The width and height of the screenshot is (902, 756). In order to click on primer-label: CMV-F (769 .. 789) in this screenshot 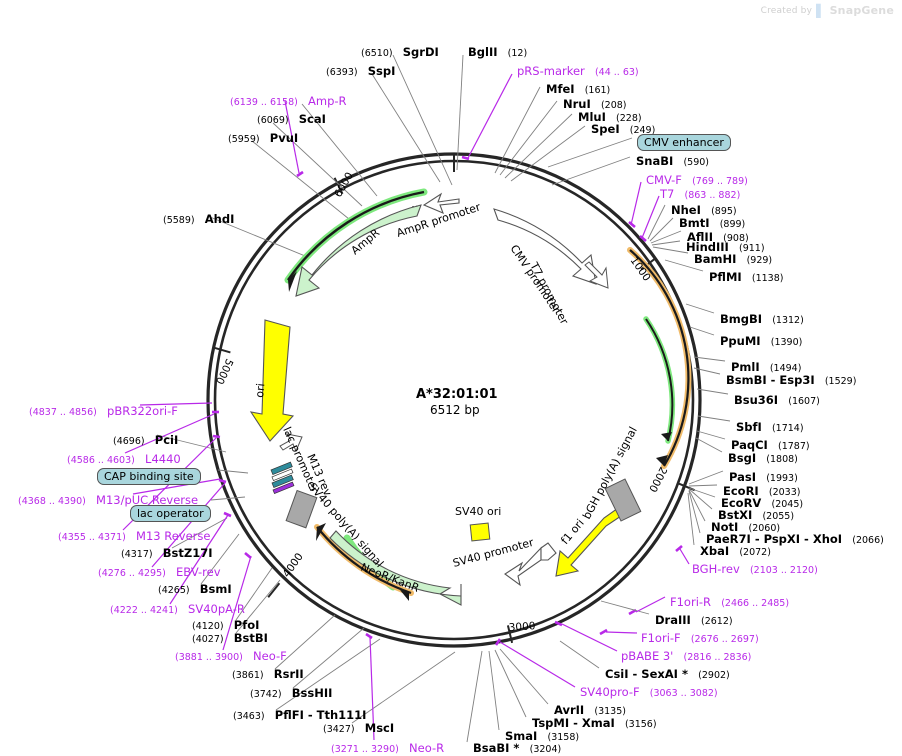, I will do `click(697, 179)`.